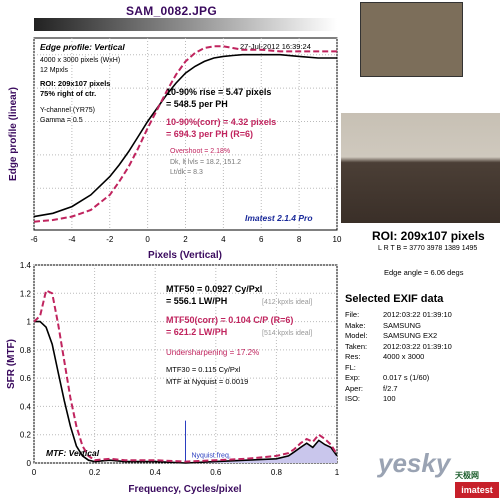 The width and height of the screenshot is (500, 500). What do you see at coordinates (402, 325) in the screenshot?
I see `exif-value: SAMSUNG` at bounding box center [402, 325].